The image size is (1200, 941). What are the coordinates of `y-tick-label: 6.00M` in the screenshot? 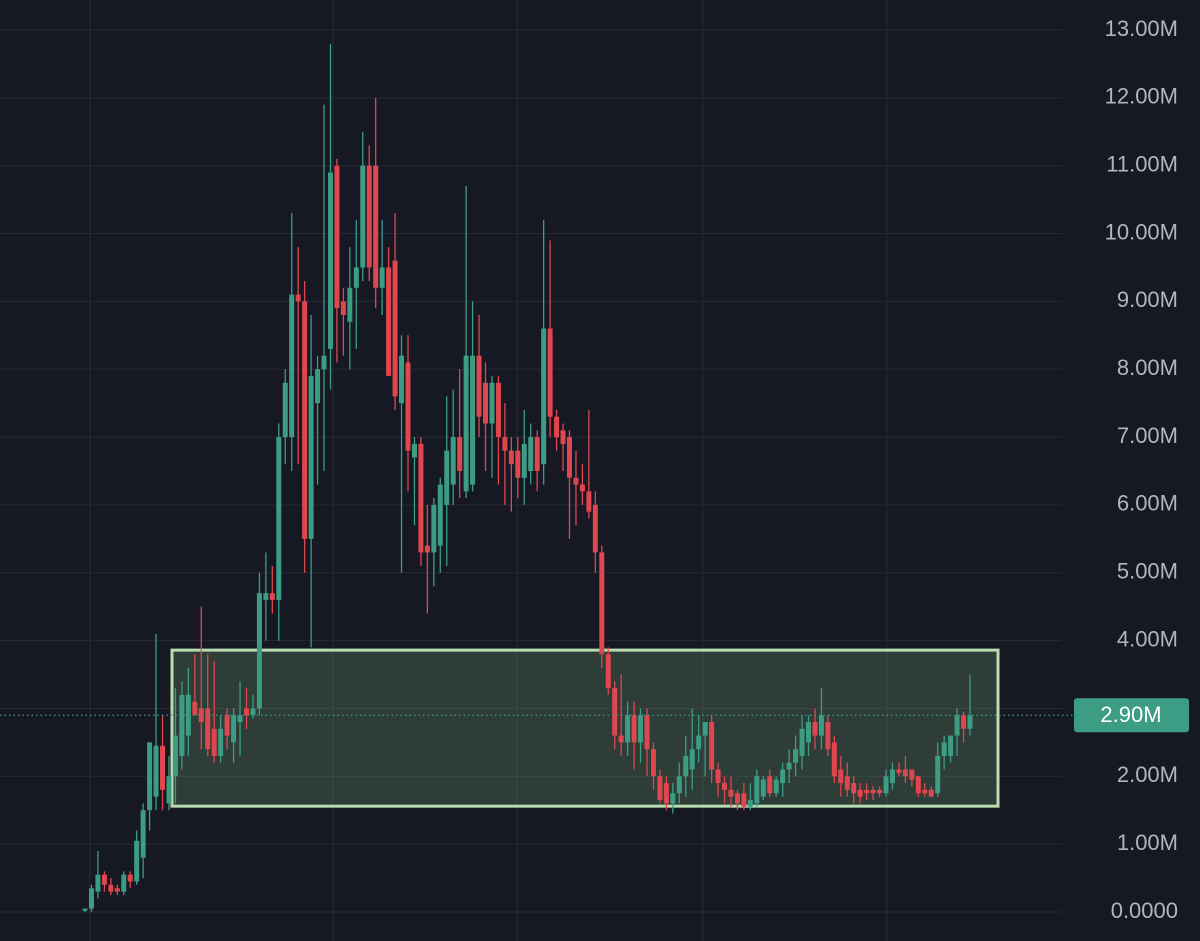 It's located at (1147, 503).